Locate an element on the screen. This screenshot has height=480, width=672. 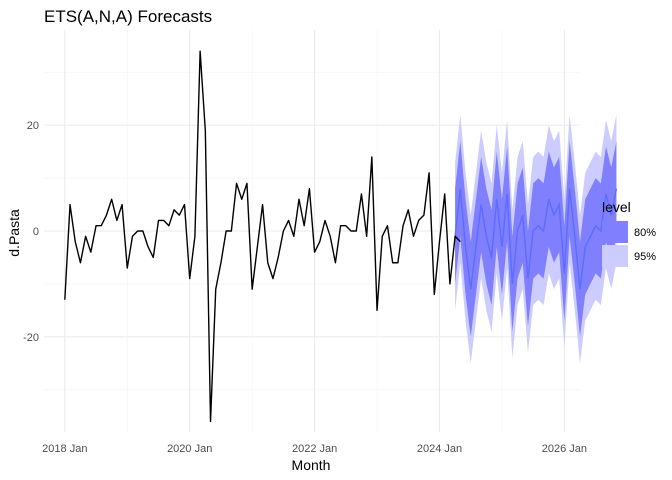
x-tick-labels: 2018 Jan 2020 Jan 2022 Jan 2024 Jan 2026 Jan is located at coordinates (314, 449).